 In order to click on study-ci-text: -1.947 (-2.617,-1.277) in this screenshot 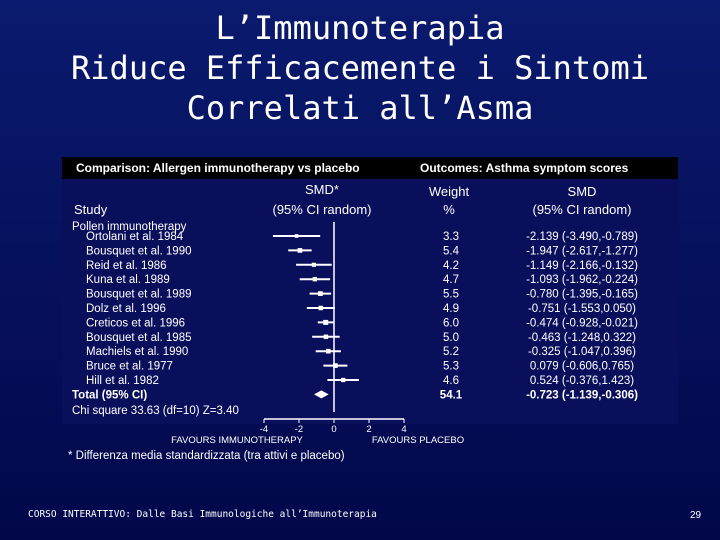, I will do `click(582, 251)`.